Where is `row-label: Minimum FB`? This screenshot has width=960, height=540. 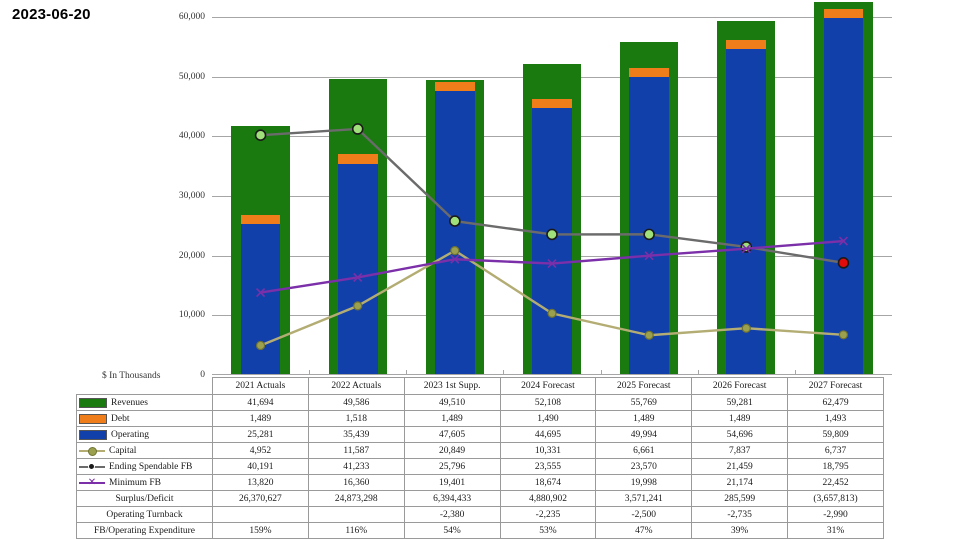 row-label: Minimum FB is located at coordinates (135, 482).